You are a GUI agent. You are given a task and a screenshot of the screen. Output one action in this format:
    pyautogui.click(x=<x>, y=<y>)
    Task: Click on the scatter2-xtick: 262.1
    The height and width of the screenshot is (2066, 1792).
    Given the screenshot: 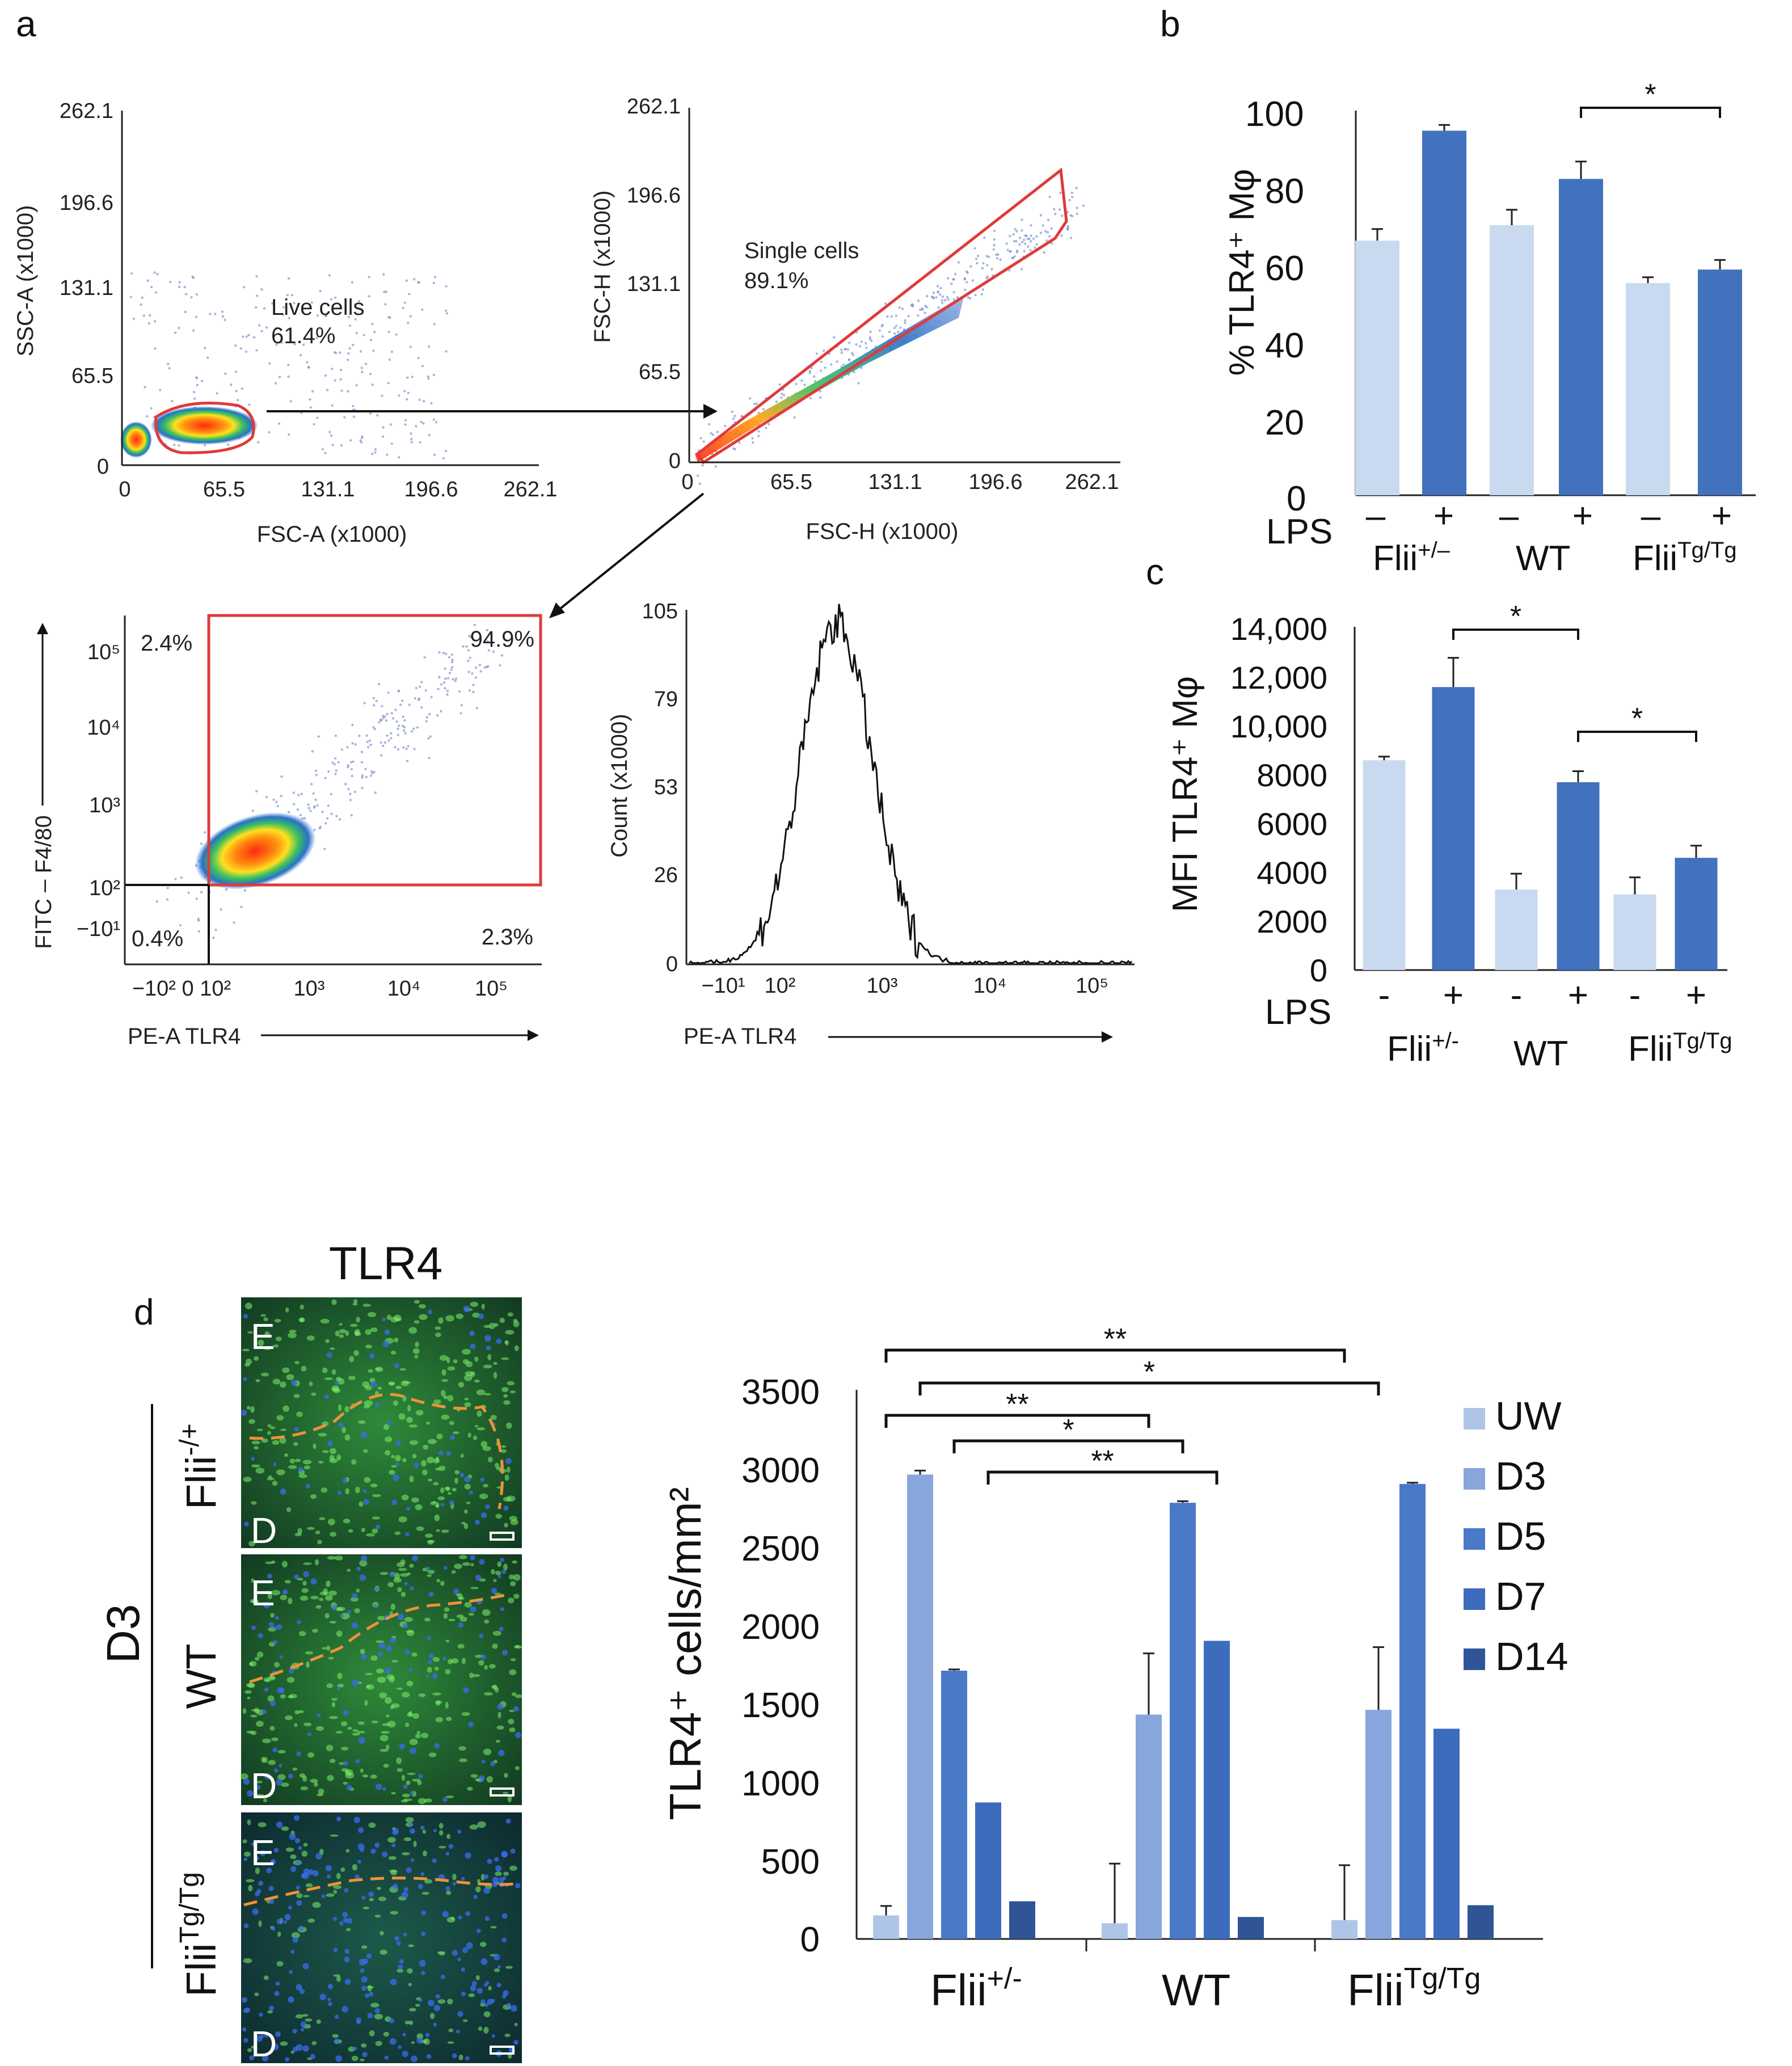 What is the action you would take?
    pyautogui.click(x=1092, y=482)
    